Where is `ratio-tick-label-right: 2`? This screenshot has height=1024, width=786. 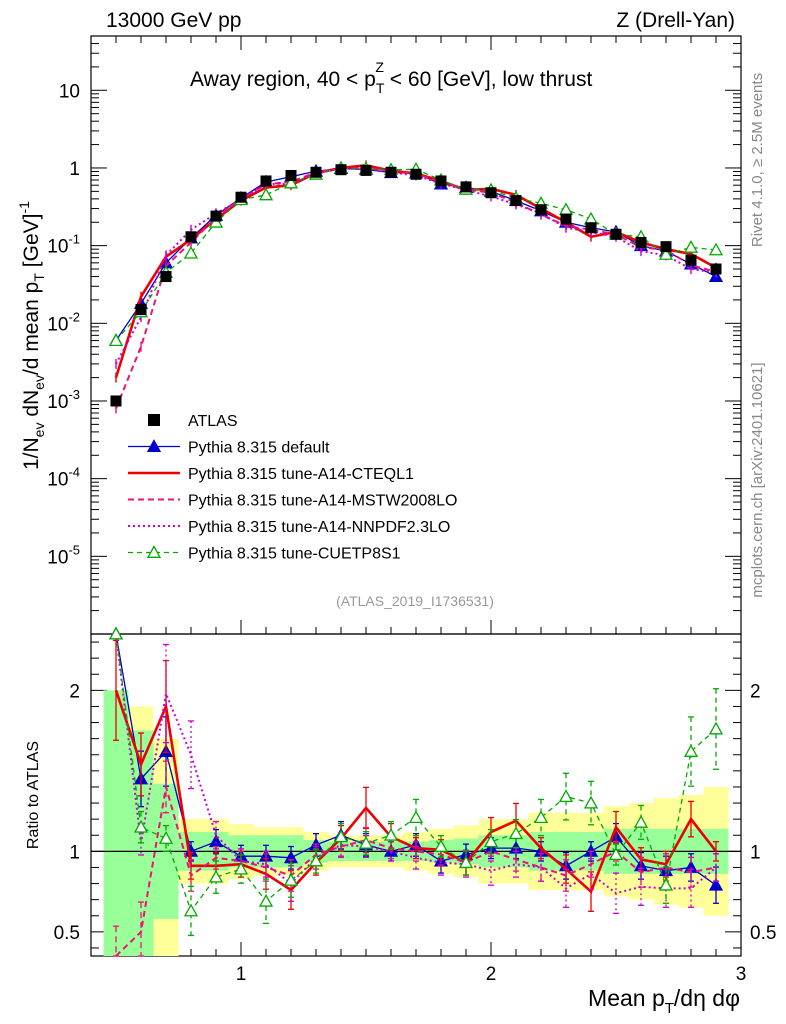
ratio-tick-label-right: 2 is located at coordinates (755, 691).